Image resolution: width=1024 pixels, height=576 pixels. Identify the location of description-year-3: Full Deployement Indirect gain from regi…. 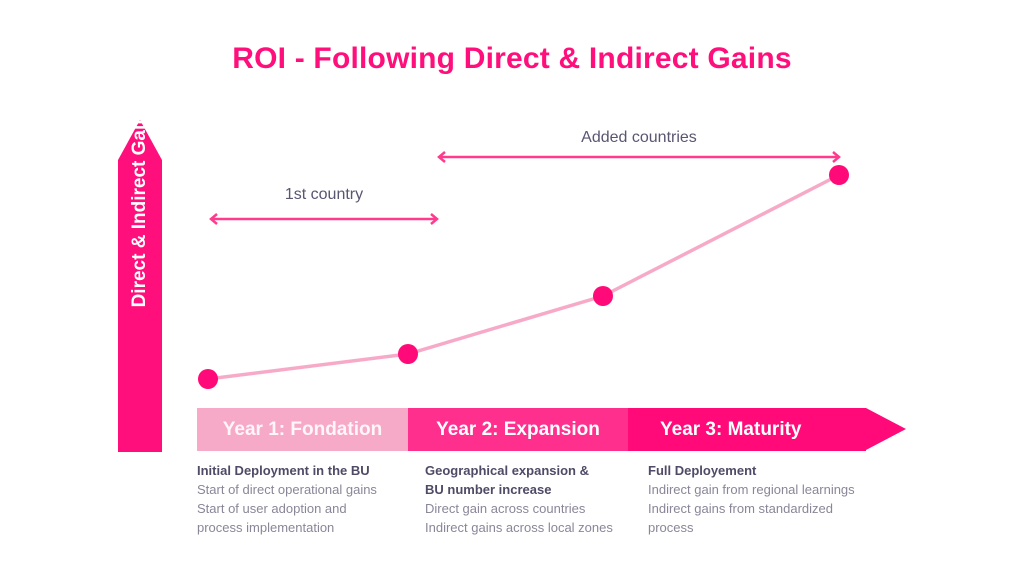
(751, 499).